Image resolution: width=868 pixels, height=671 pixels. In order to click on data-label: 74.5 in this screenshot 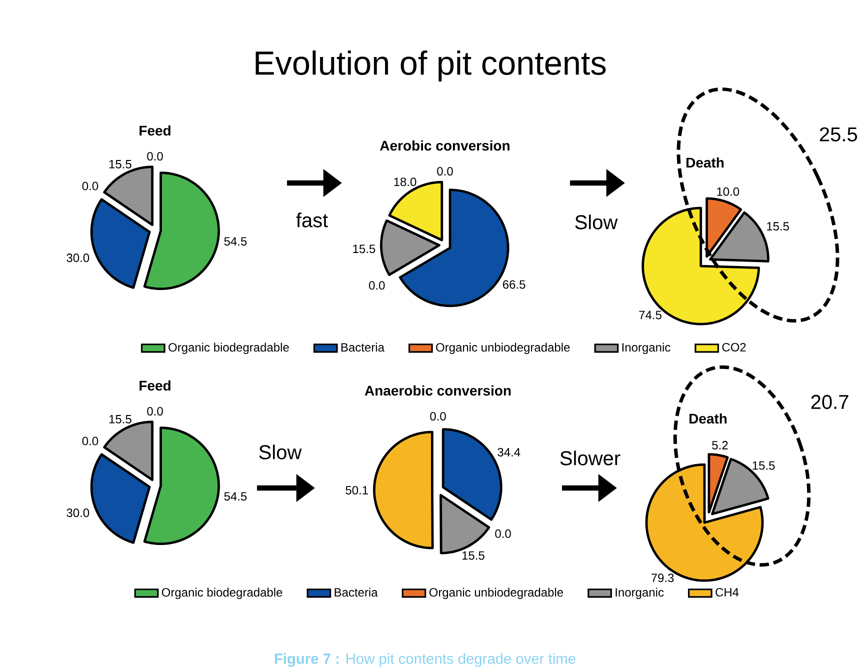, I will do `click(650, 315)`.